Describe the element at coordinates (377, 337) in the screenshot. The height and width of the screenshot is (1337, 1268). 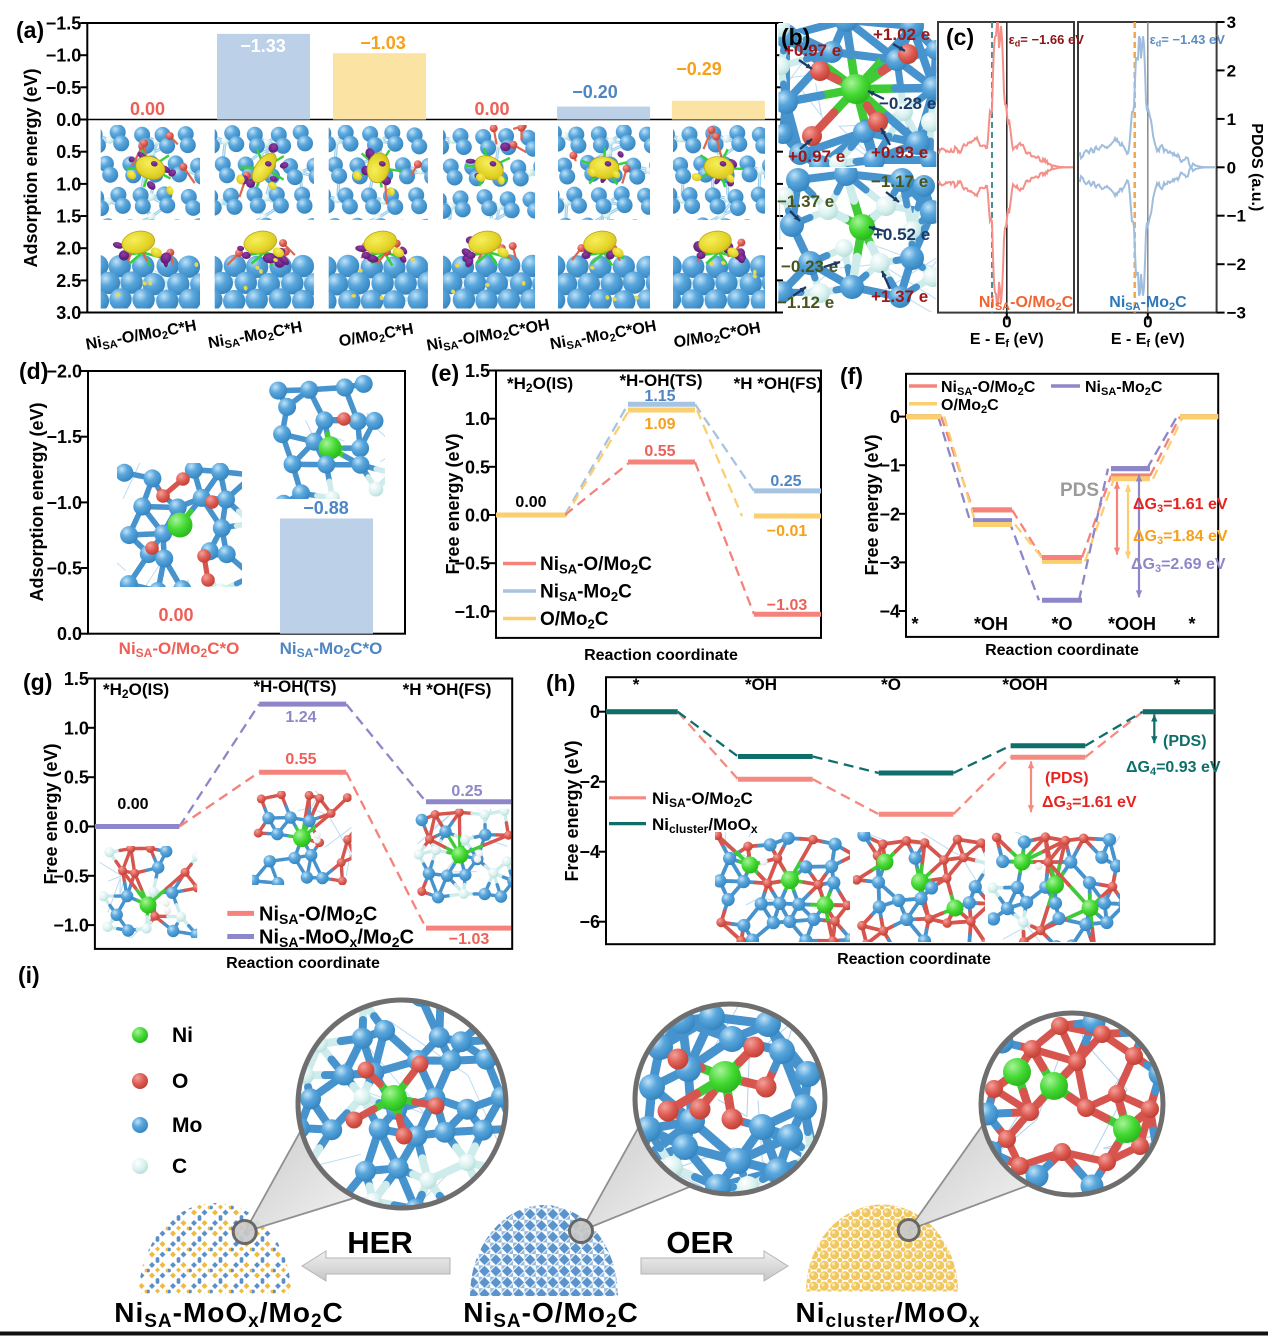
I see `svg-text: O/Mo2​C*H` at that location.